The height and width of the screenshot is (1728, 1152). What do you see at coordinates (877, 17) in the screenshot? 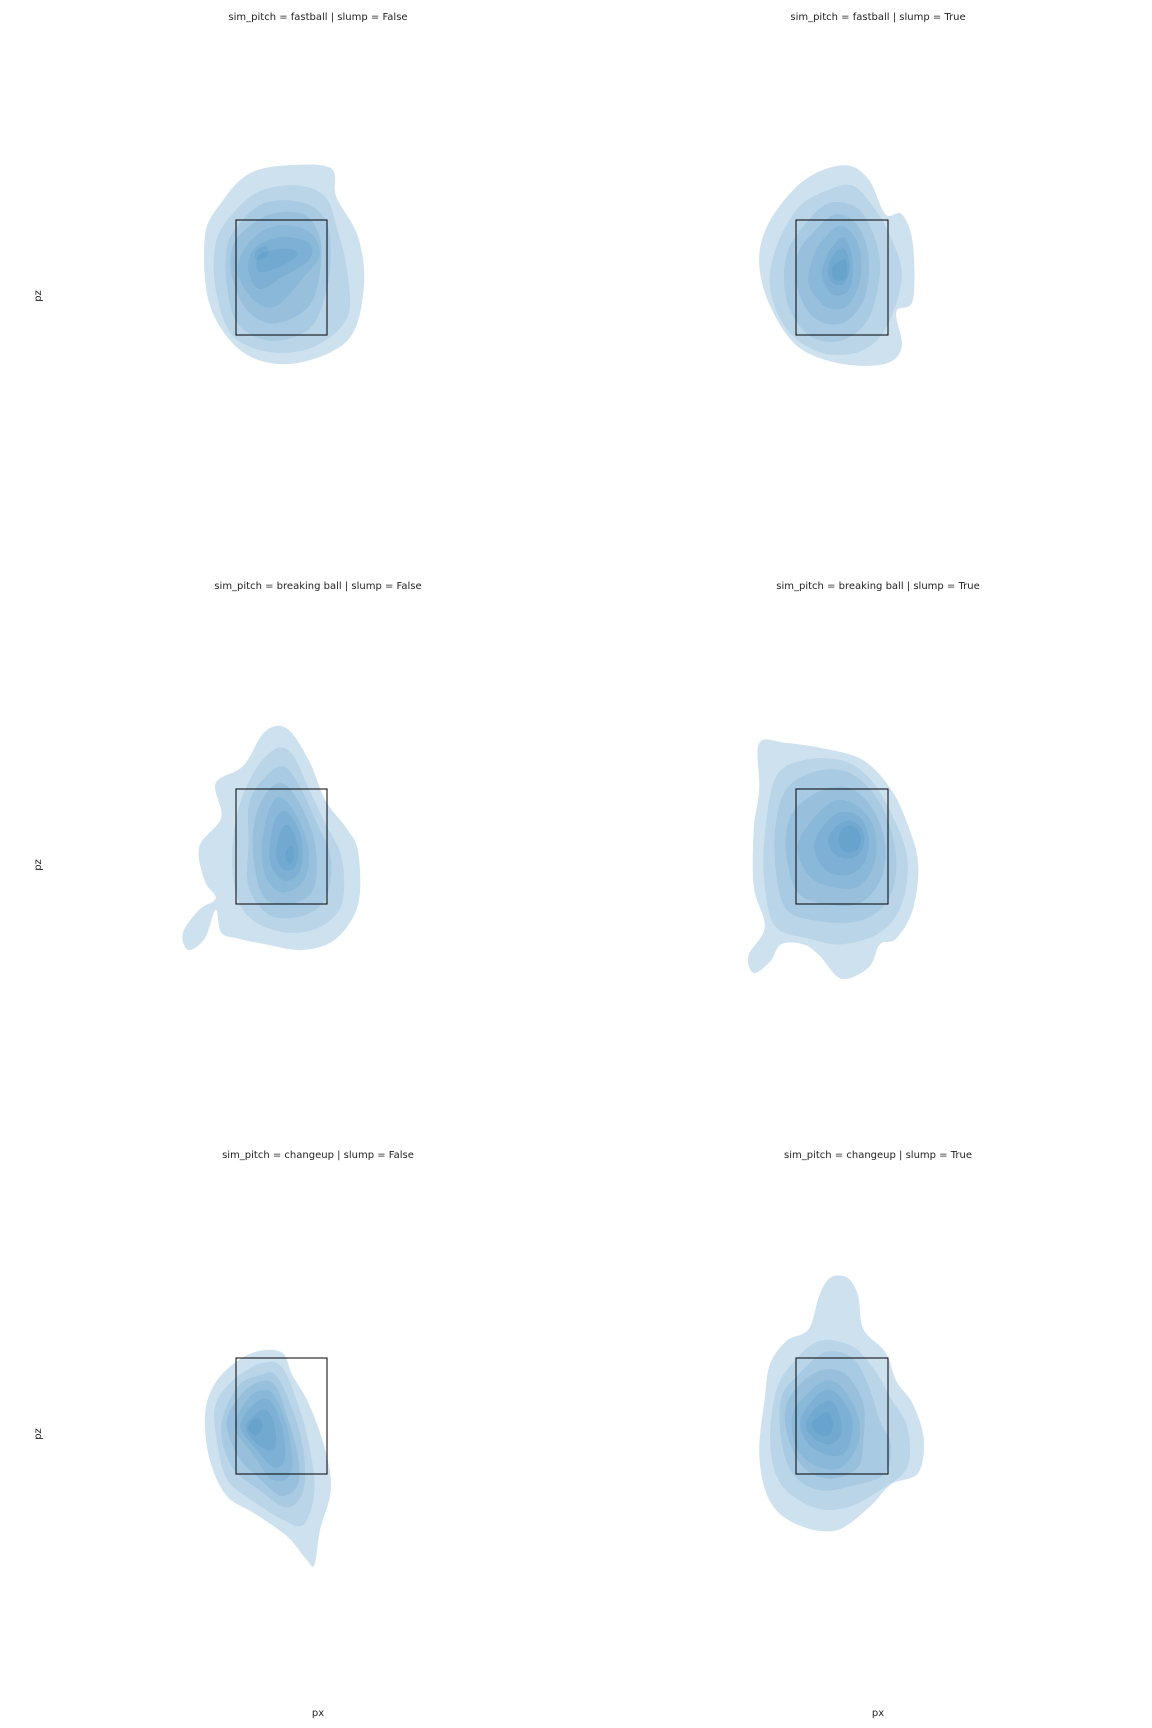
I see `panel-title: sim_pitch = fastball | slump = True` at bounding box center [877, 17].